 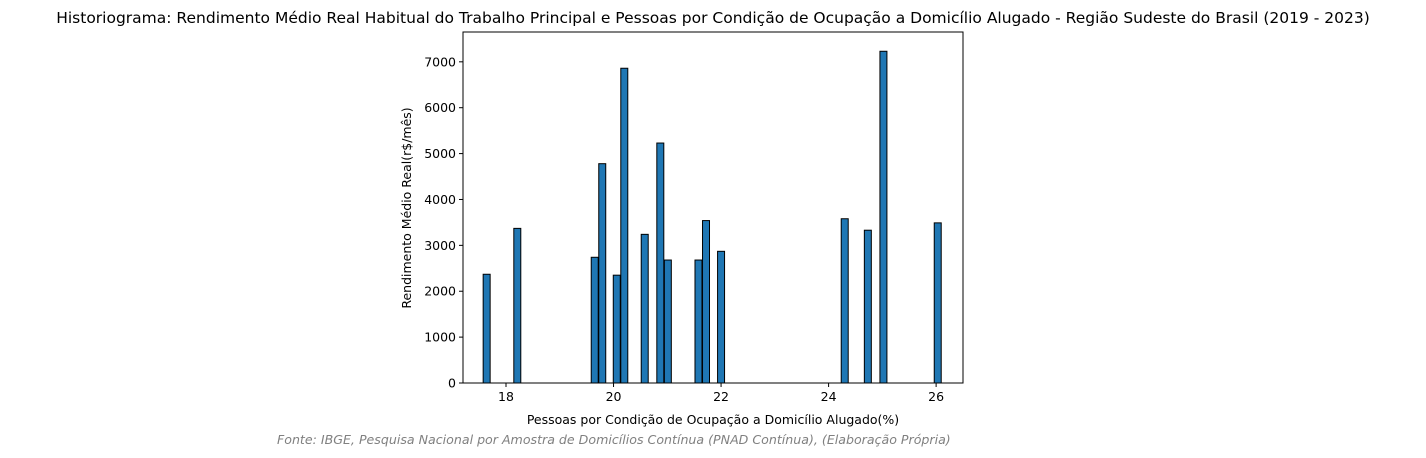 What do you see at coordinates (829, 396) in the screenshot?
I see `x-tick-label: 24` at bounding box center [829, 396].